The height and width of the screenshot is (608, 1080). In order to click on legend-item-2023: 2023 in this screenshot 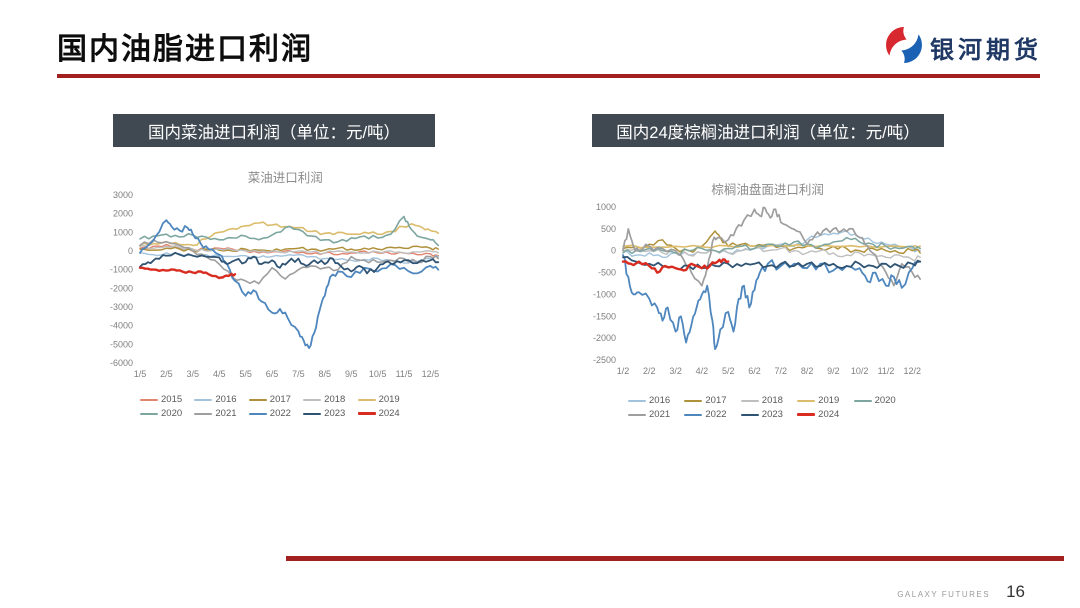, I will do `click(330, 413)`.